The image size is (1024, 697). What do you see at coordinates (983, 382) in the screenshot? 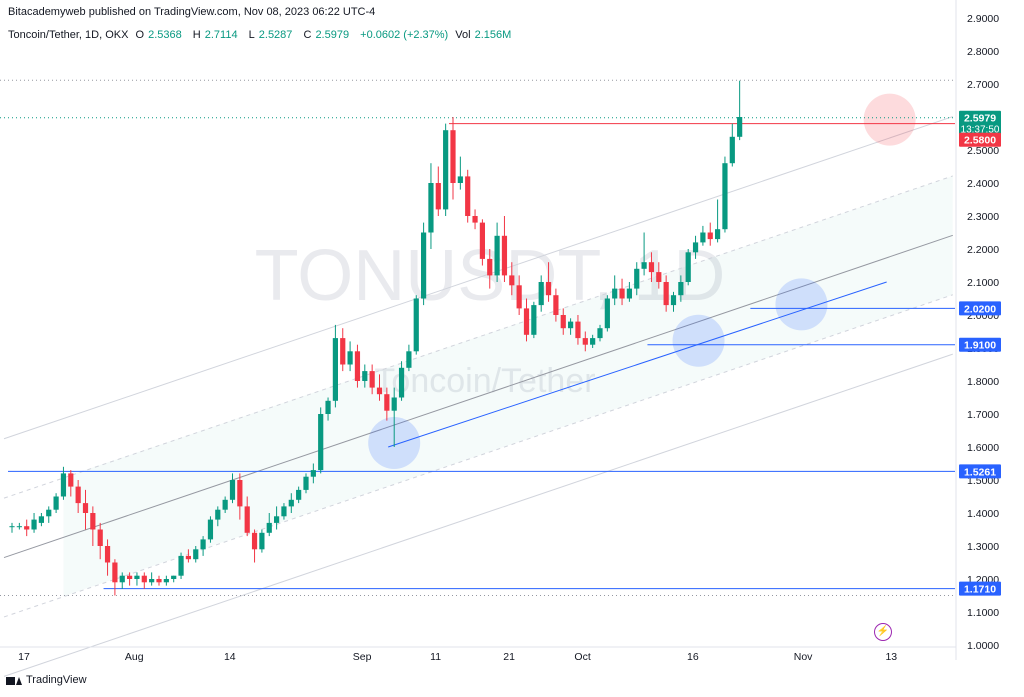
I see `price-tick-label: 1.8000` at bounding box center [983, 382].